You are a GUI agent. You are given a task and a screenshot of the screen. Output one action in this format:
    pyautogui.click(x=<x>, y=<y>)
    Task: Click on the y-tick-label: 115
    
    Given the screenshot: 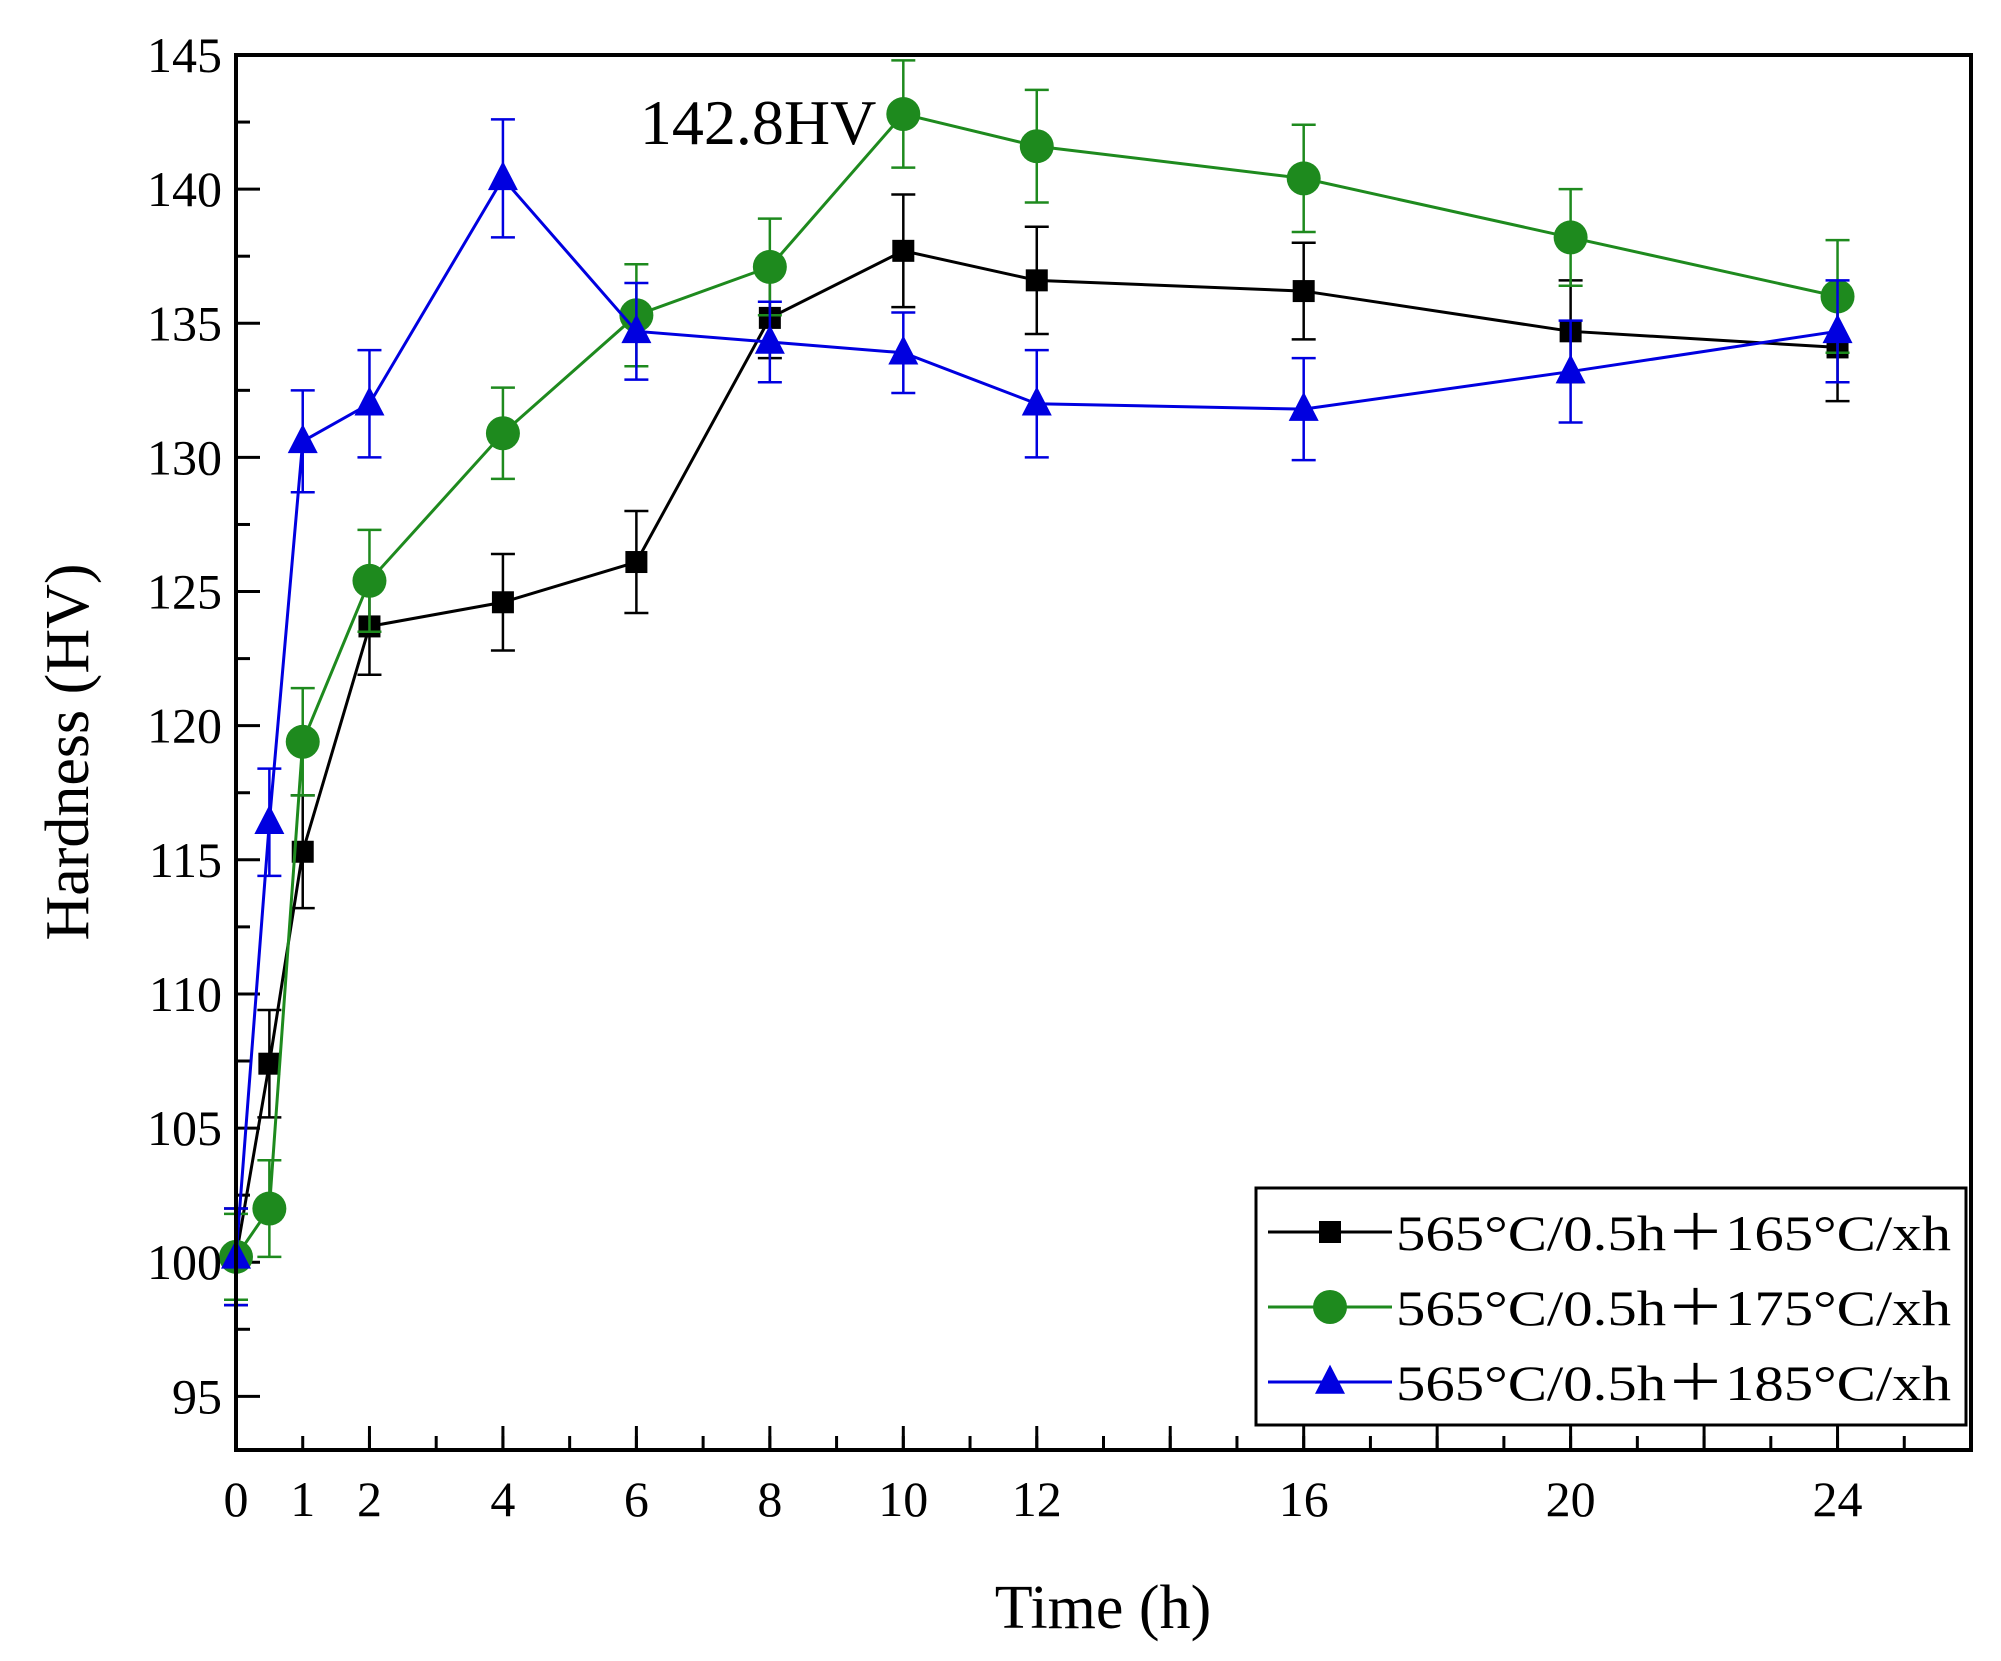 What is the action you would take?
    pyautogui.click(x=185, y=860)
    